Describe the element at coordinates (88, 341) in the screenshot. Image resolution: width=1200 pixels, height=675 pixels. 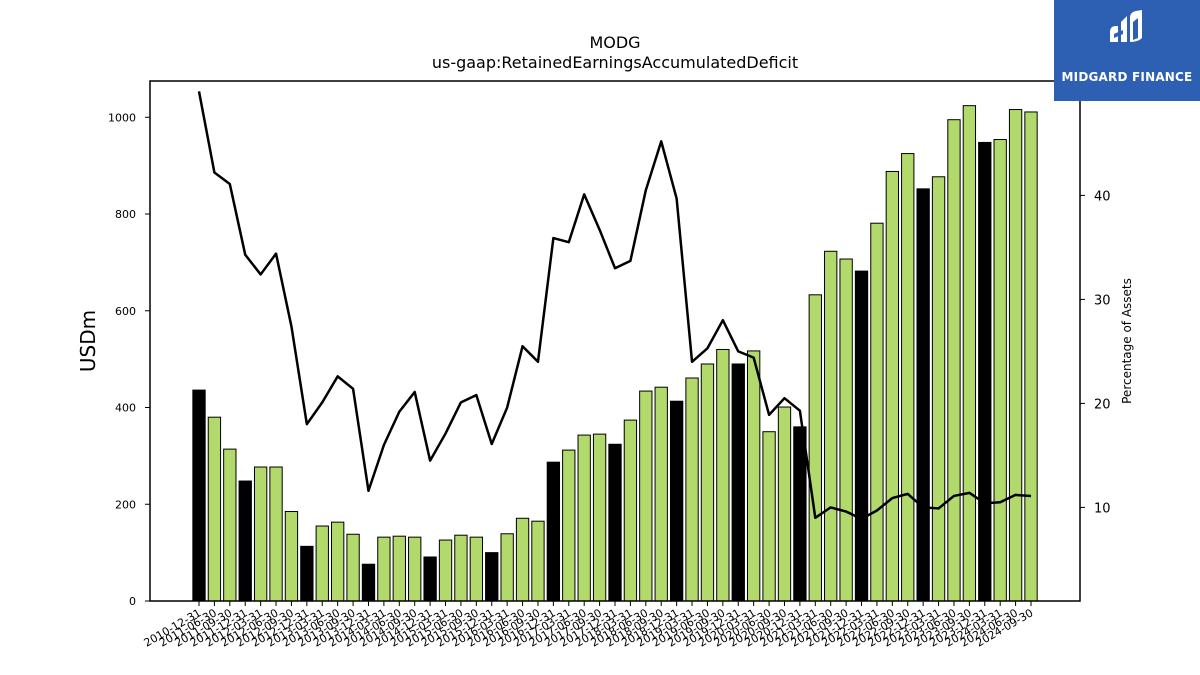
I see `y-axis-label: USDm` at that location.